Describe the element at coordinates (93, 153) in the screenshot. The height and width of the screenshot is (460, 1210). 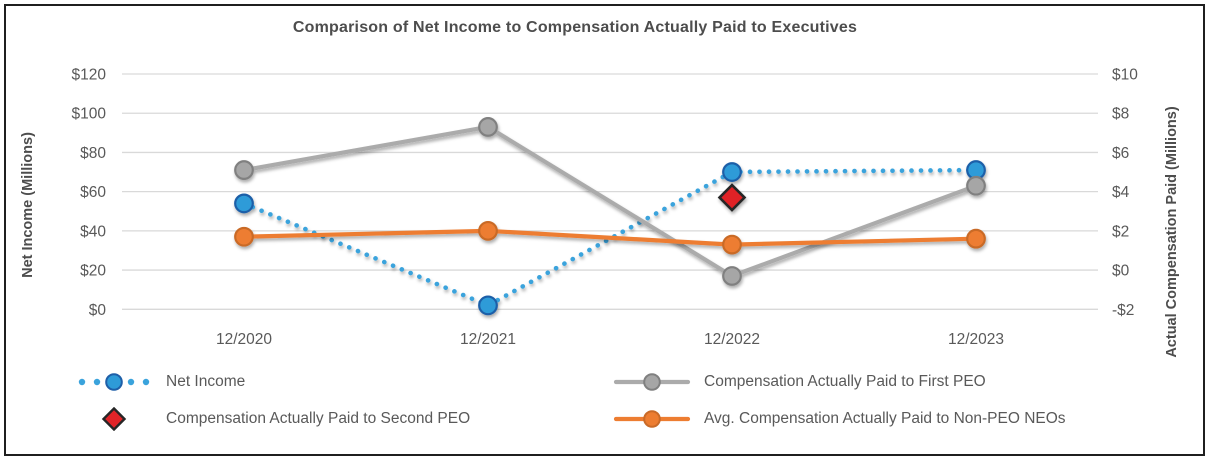
I see `left-axis-tick-label: $80` at that location.